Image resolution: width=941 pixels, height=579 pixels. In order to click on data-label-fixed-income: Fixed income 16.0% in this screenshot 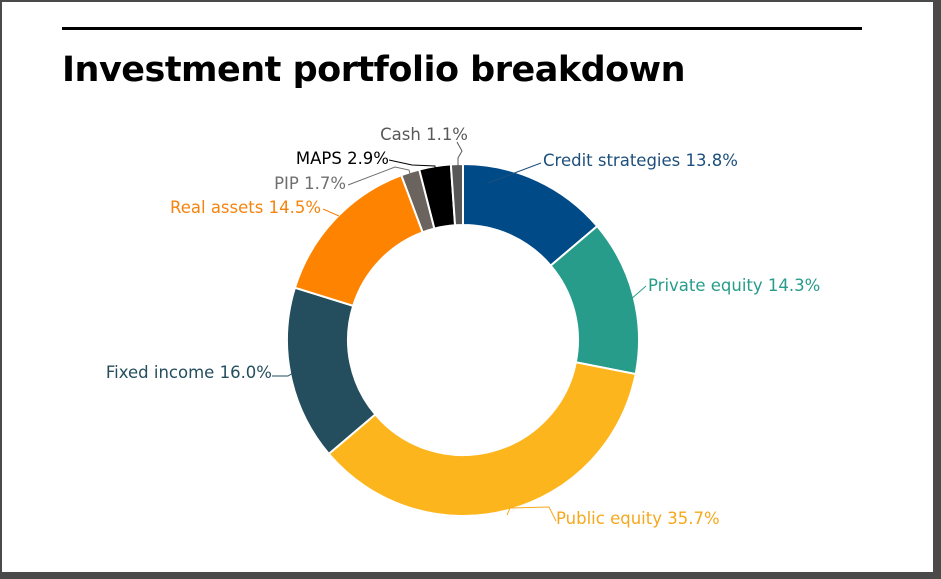, I will do `click(189, 372)`.